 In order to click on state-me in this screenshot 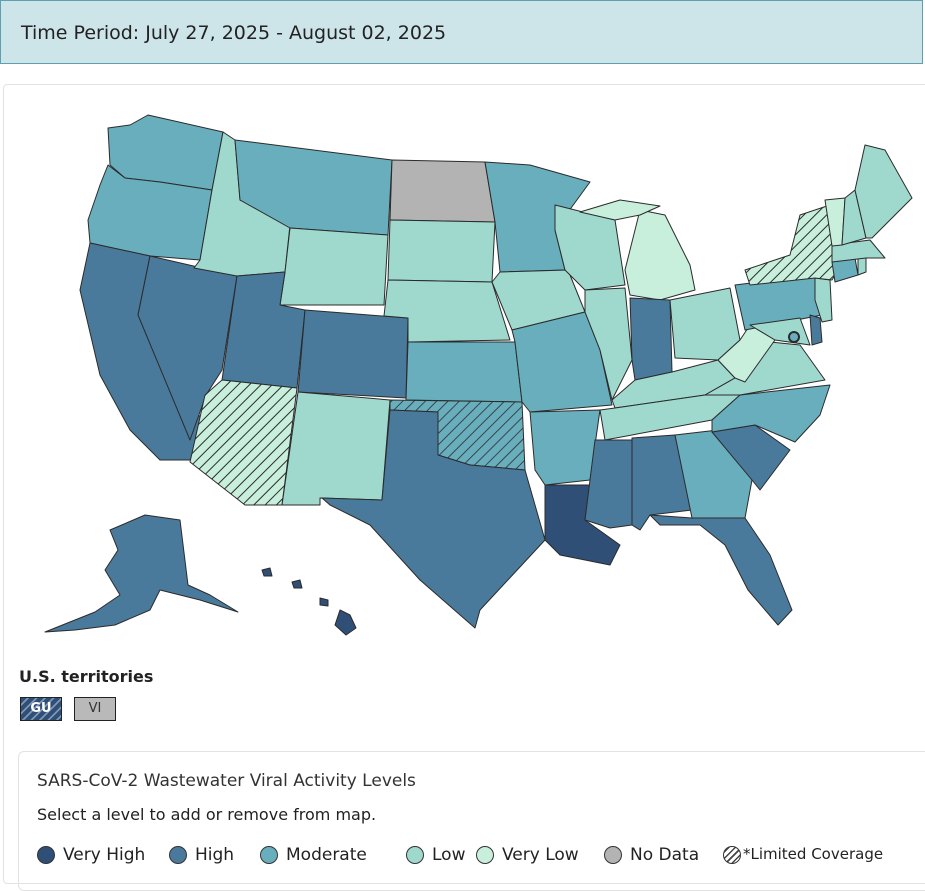, I will do `click(883, 191)`.